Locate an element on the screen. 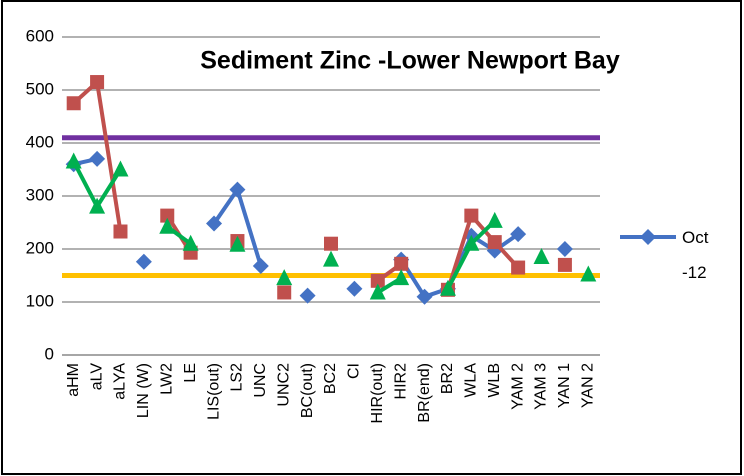 This screenshot has height=476, width=744. x-tick-label: BC2 is located at coordinates (330, 378).